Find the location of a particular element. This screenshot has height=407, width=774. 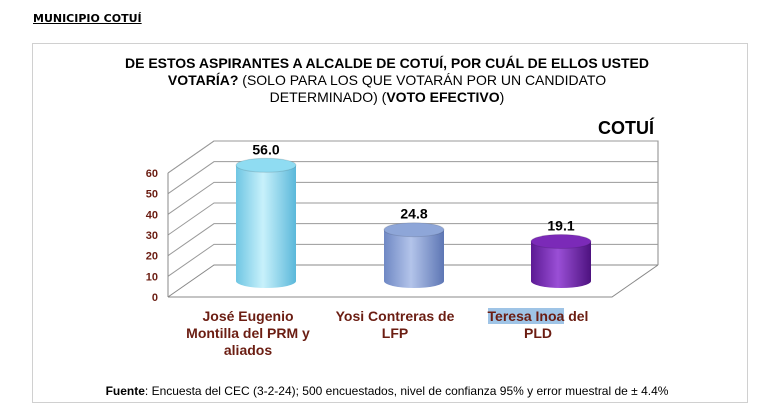

bar: 56.0 is located at coordinates (266, 214).